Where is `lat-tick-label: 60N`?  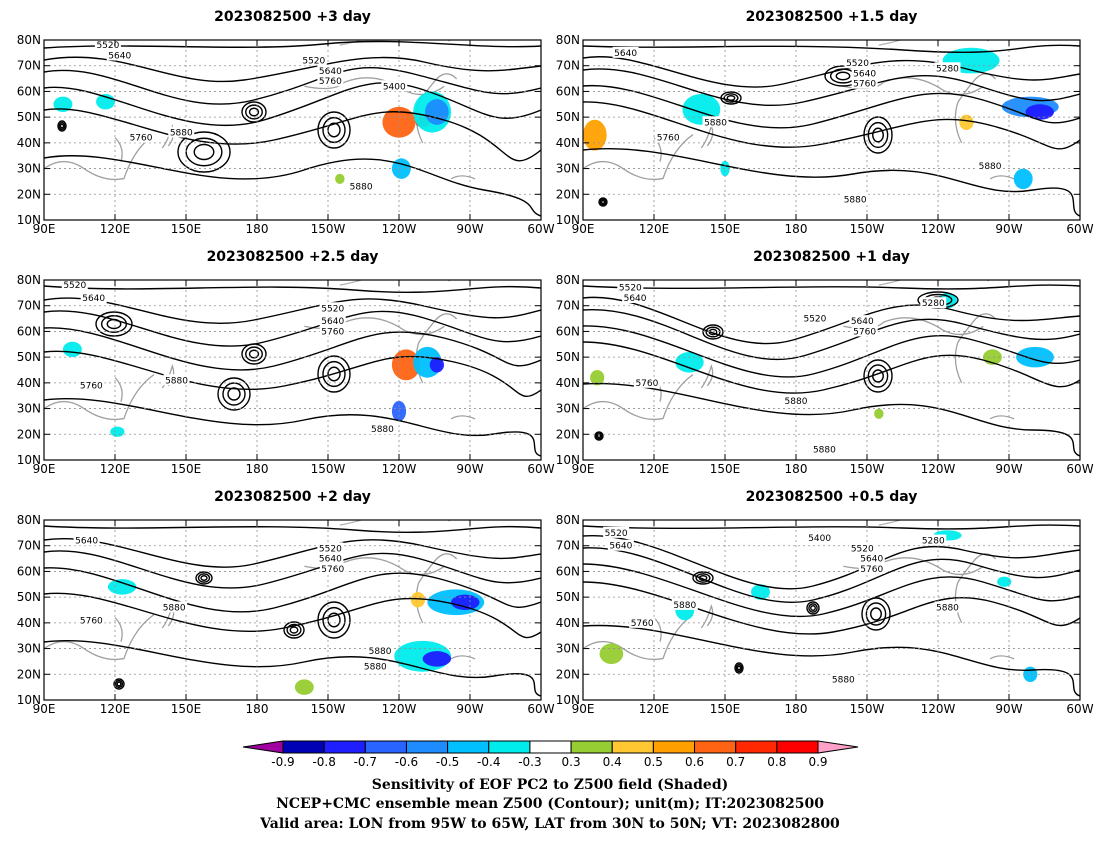
lat-tick-label: 60N is located at coordinates (568, 91).